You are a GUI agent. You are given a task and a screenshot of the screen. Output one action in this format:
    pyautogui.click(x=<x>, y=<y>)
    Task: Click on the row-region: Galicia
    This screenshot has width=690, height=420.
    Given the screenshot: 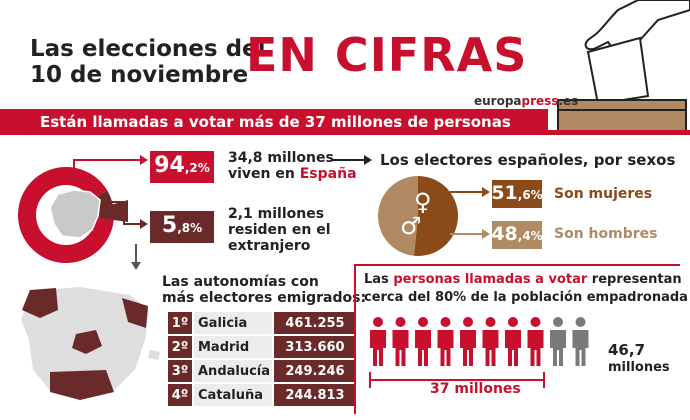 What is the action you would take?
    pyautogui.click(x=233, y=323)
    